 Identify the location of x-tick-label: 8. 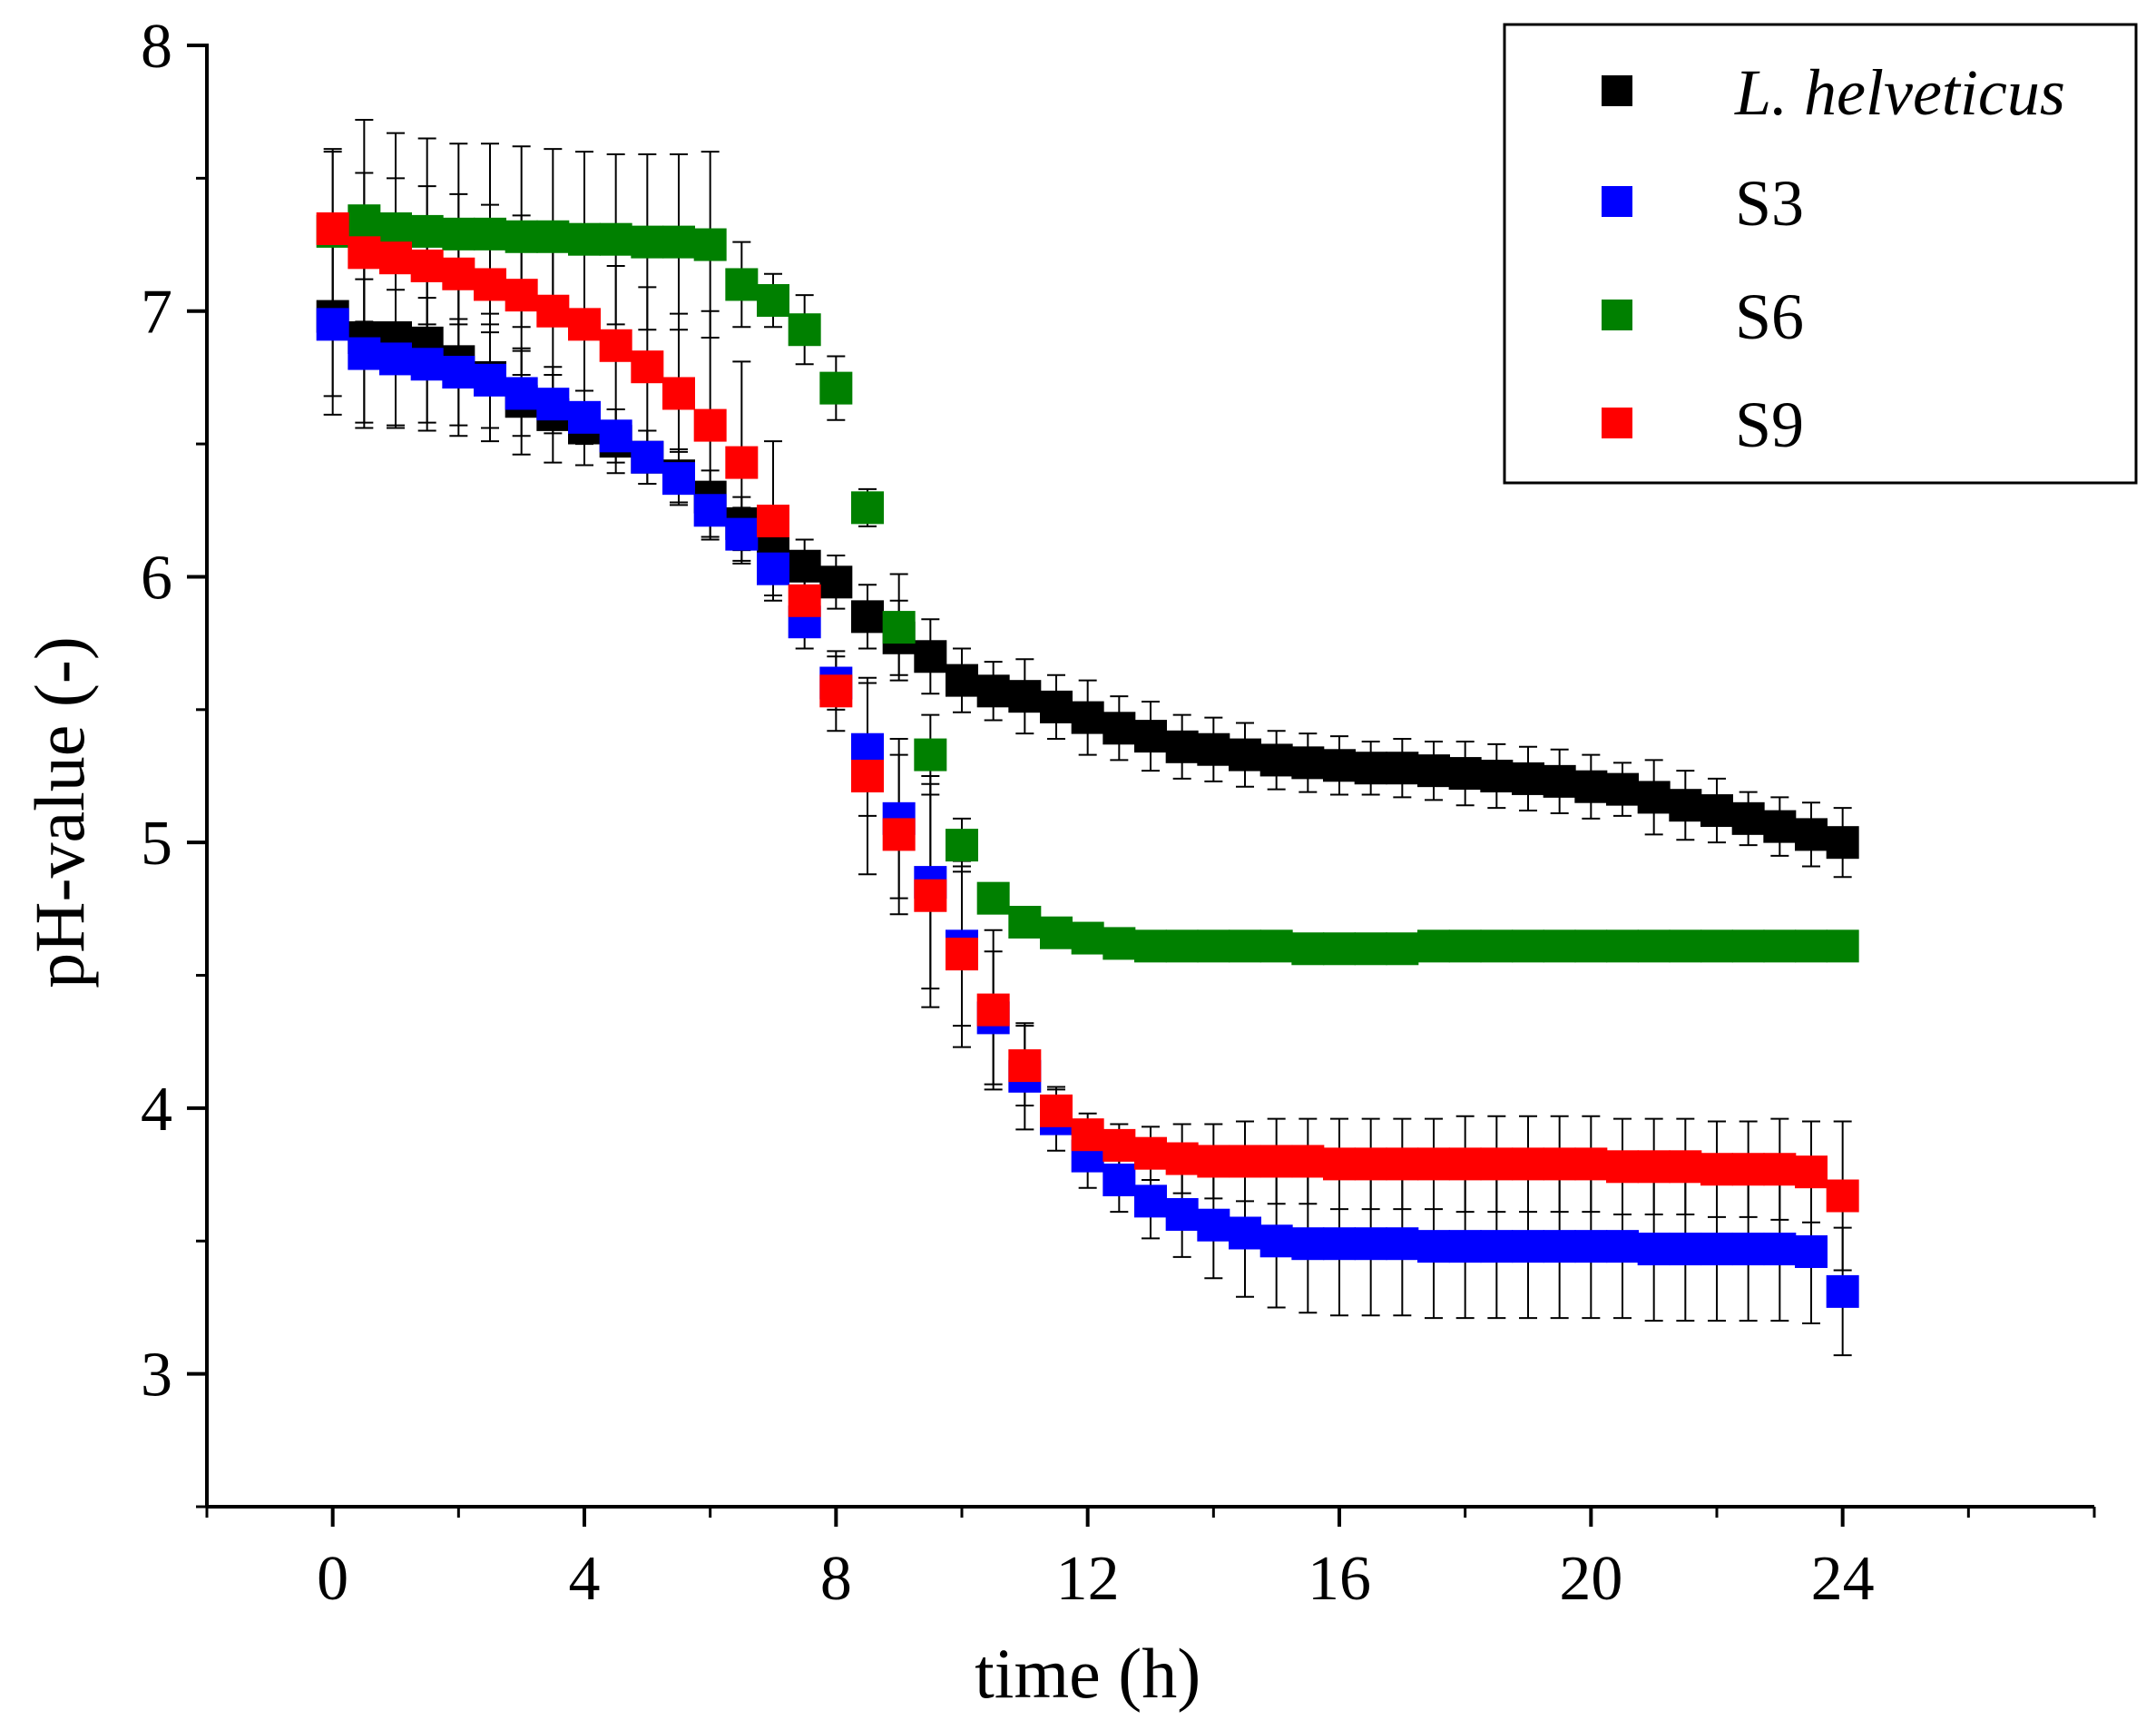
(836, 1579).